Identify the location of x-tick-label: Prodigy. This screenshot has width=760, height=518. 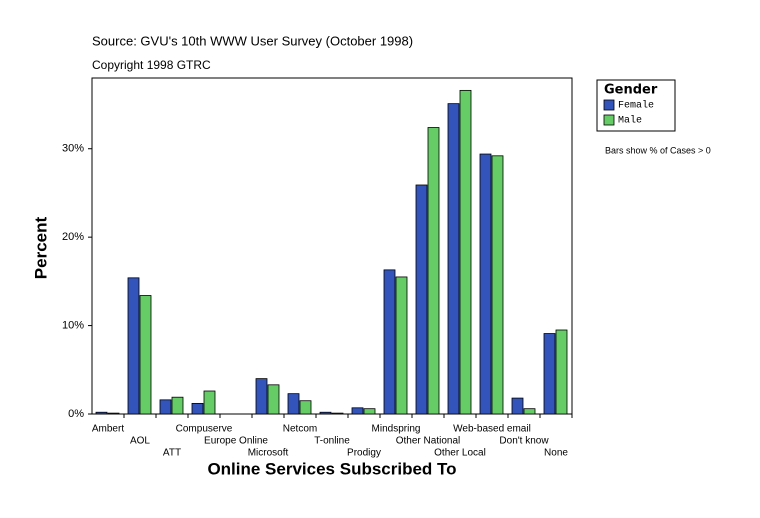
(364, 453).